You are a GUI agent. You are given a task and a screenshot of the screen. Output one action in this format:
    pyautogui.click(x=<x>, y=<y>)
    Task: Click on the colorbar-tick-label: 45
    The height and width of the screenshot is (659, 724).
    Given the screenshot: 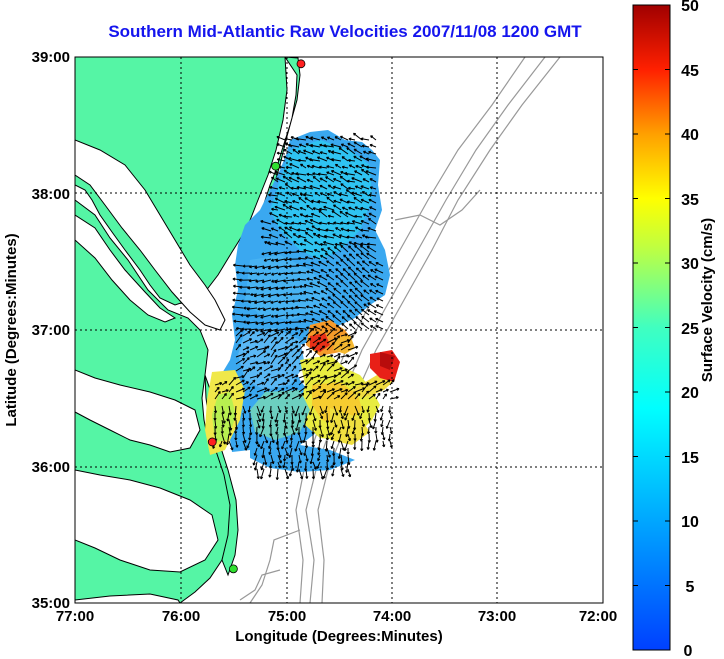 What is the action you would take?
    pyautogui.click(x=690, y=71)
    